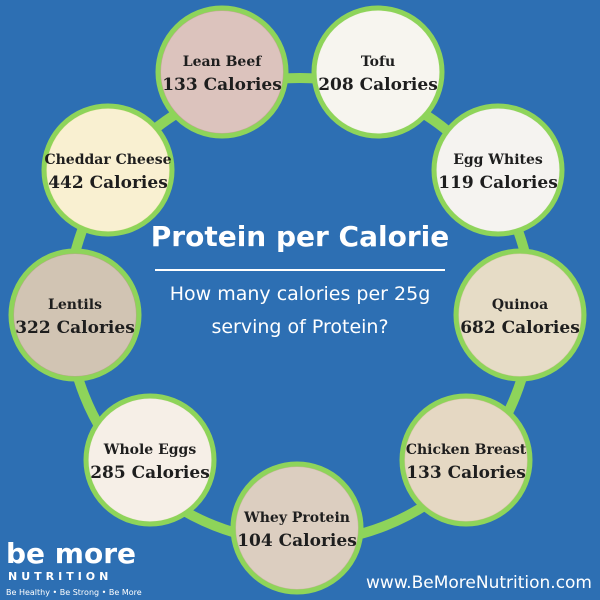 This screenshot has height=600, width=600. I want to click on food-calories: 682 Calories, so click(520, 328).